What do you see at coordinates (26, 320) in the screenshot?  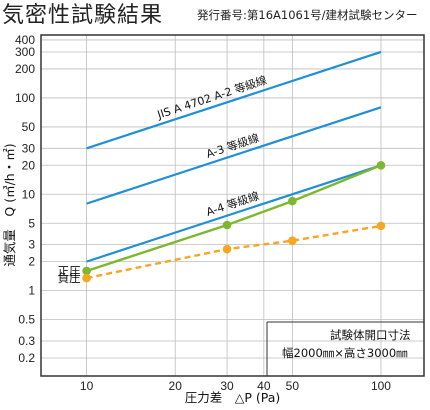 I see `y-tick-label: 0.5` at bounding box center [26, 320].